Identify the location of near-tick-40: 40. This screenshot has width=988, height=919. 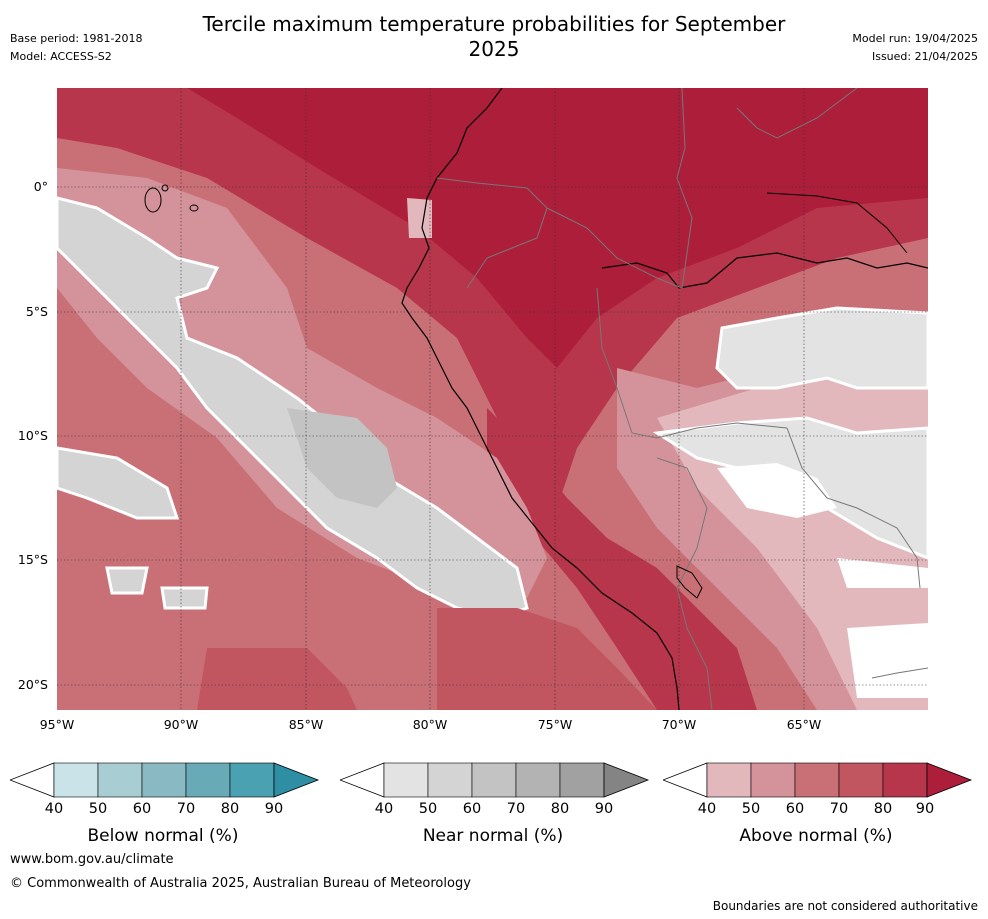
(384, 809).